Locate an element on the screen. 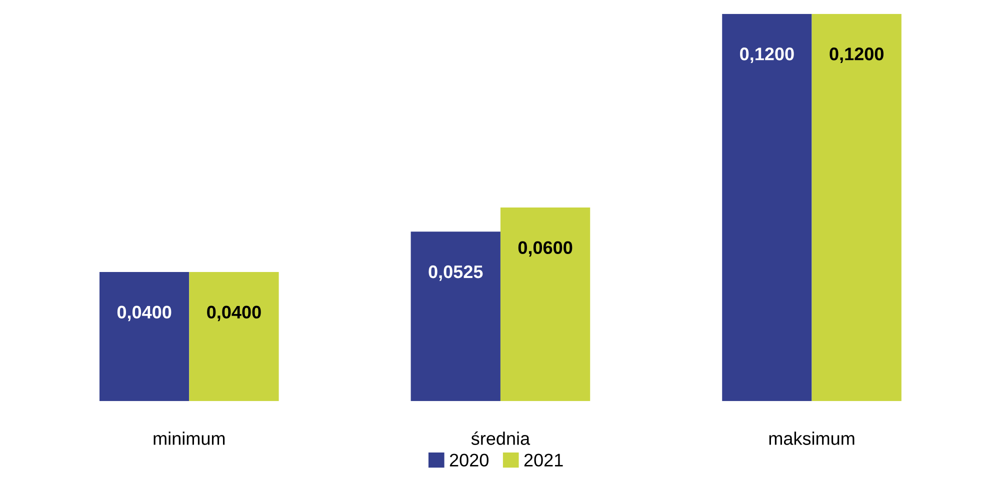 This screenshot has width=983, height=494. legend-label: 2021 is located at coordinates (543, 460).